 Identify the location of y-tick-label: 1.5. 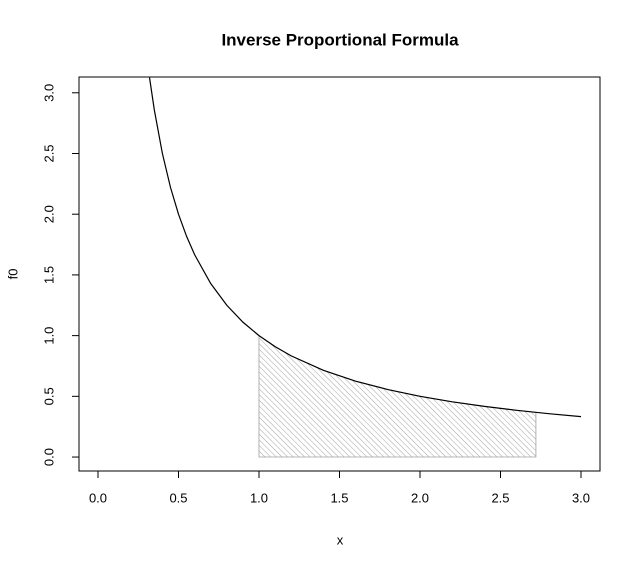
(48, 275).